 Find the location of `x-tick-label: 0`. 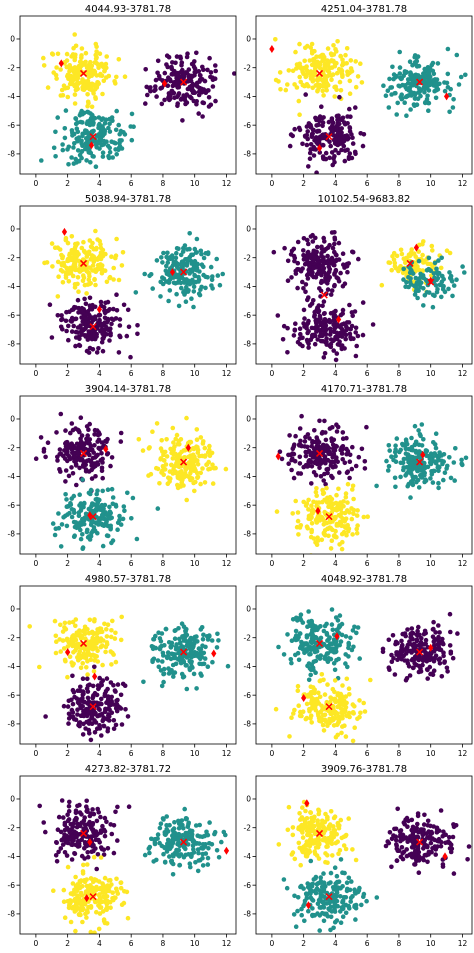

x-tick-label: 0 is located at coordinates (35, 373).